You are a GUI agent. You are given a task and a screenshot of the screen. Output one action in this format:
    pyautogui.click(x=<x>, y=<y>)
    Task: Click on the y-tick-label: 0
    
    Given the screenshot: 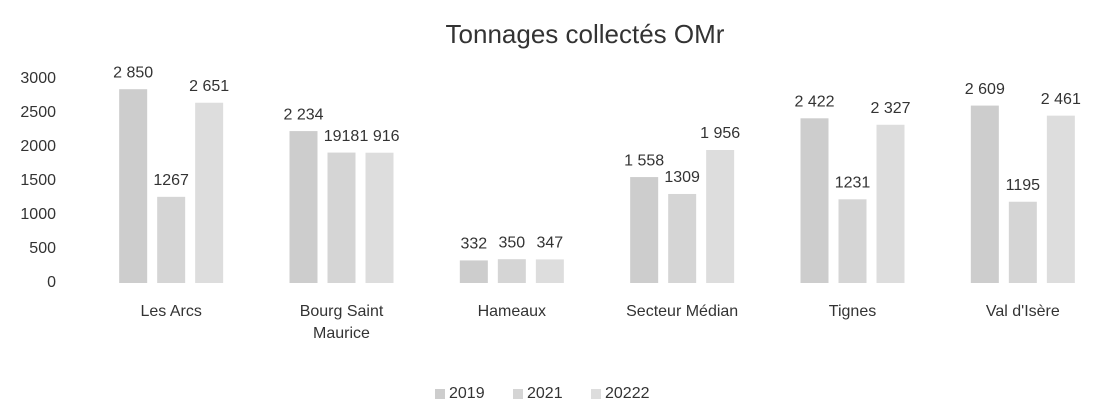 What is the action you would take?
    pyautogui.click(x=51, y=282)
    